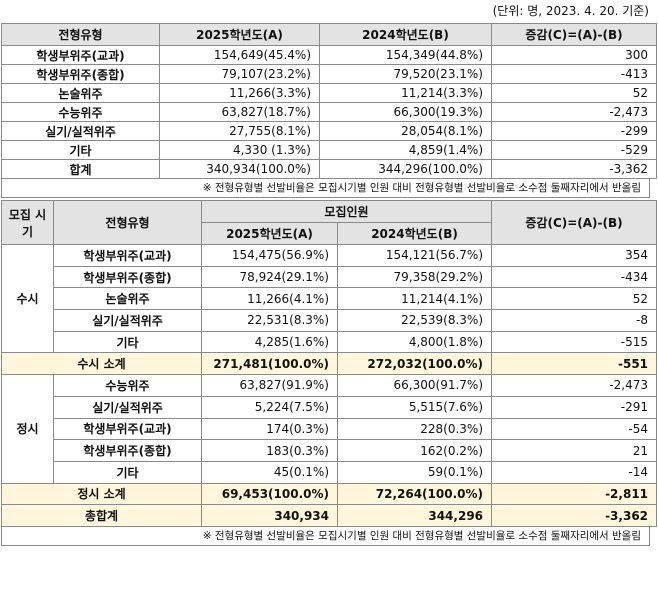 This screenshot has height=591, width=658. What do you see at coordinates (574, 55) in the screenshot?
I see `table-cell: 300` at bounding box center [574, 55].